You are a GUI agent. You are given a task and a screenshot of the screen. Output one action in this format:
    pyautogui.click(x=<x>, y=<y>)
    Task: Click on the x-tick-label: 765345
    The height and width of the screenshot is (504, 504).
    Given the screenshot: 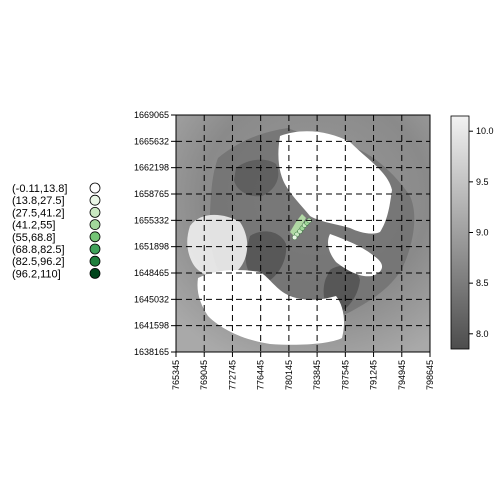 What is the action you would take?
    pyautogui.click(x=176, y=375)
    